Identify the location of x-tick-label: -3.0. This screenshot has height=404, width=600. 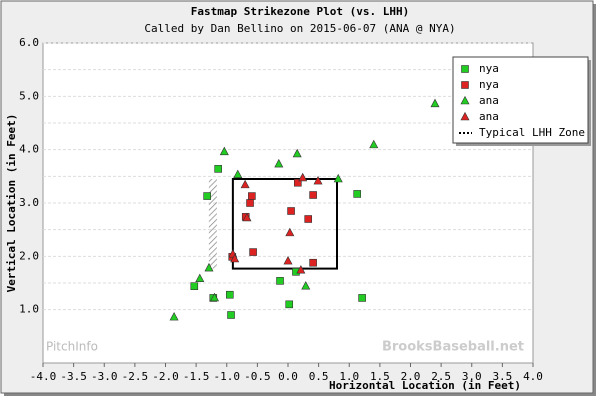
(104, 376).